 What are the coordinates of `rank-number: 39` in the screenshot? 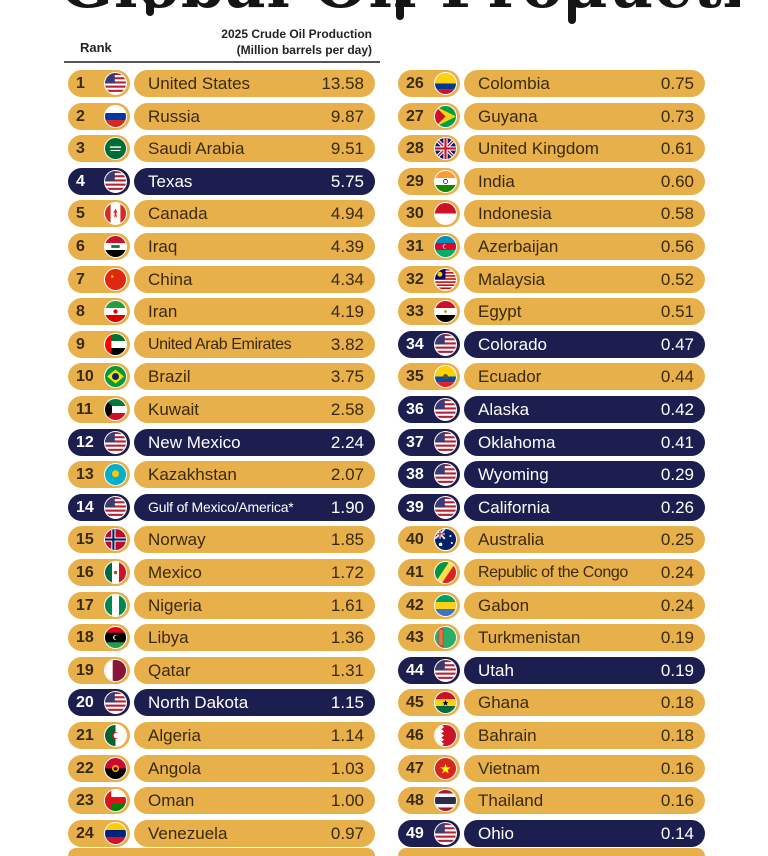 It's located at (415, 507).